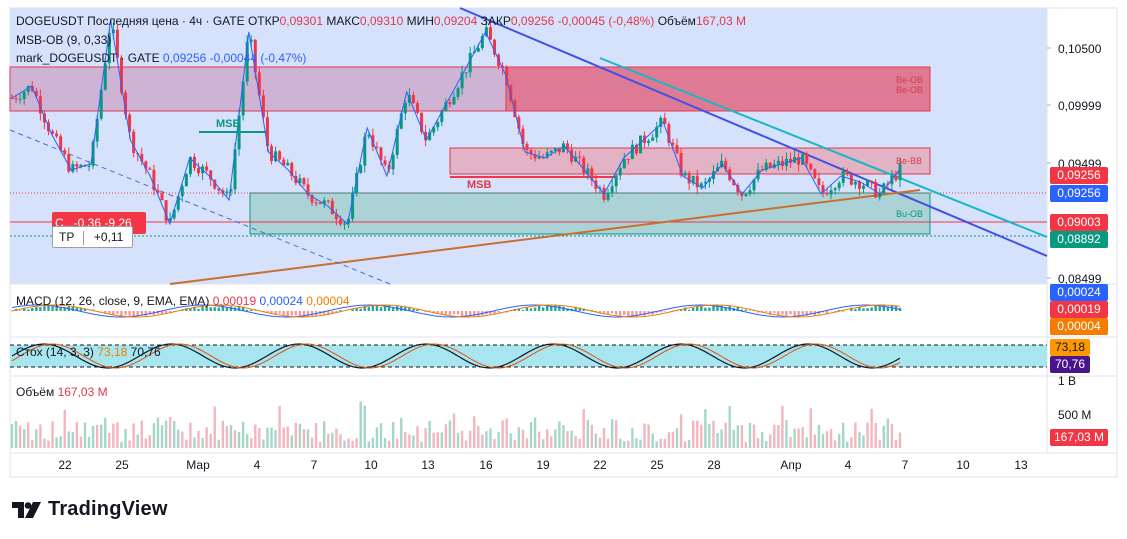 This screenshot has height=539, width=1127. What do you see at coordinates (590, 213) in the screenshot?
I see `bu-ob-zone` at bounding box center [590, 213].